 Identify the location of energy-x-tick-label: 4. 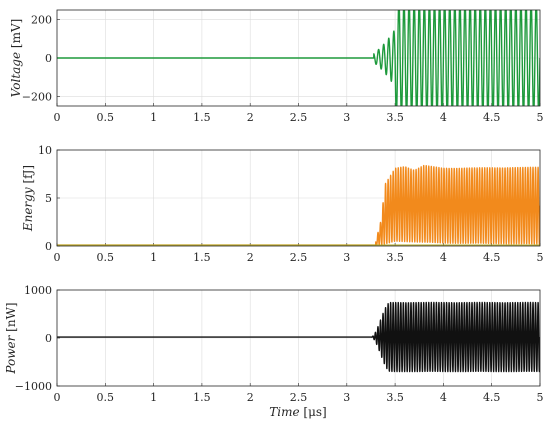
(443, 257).